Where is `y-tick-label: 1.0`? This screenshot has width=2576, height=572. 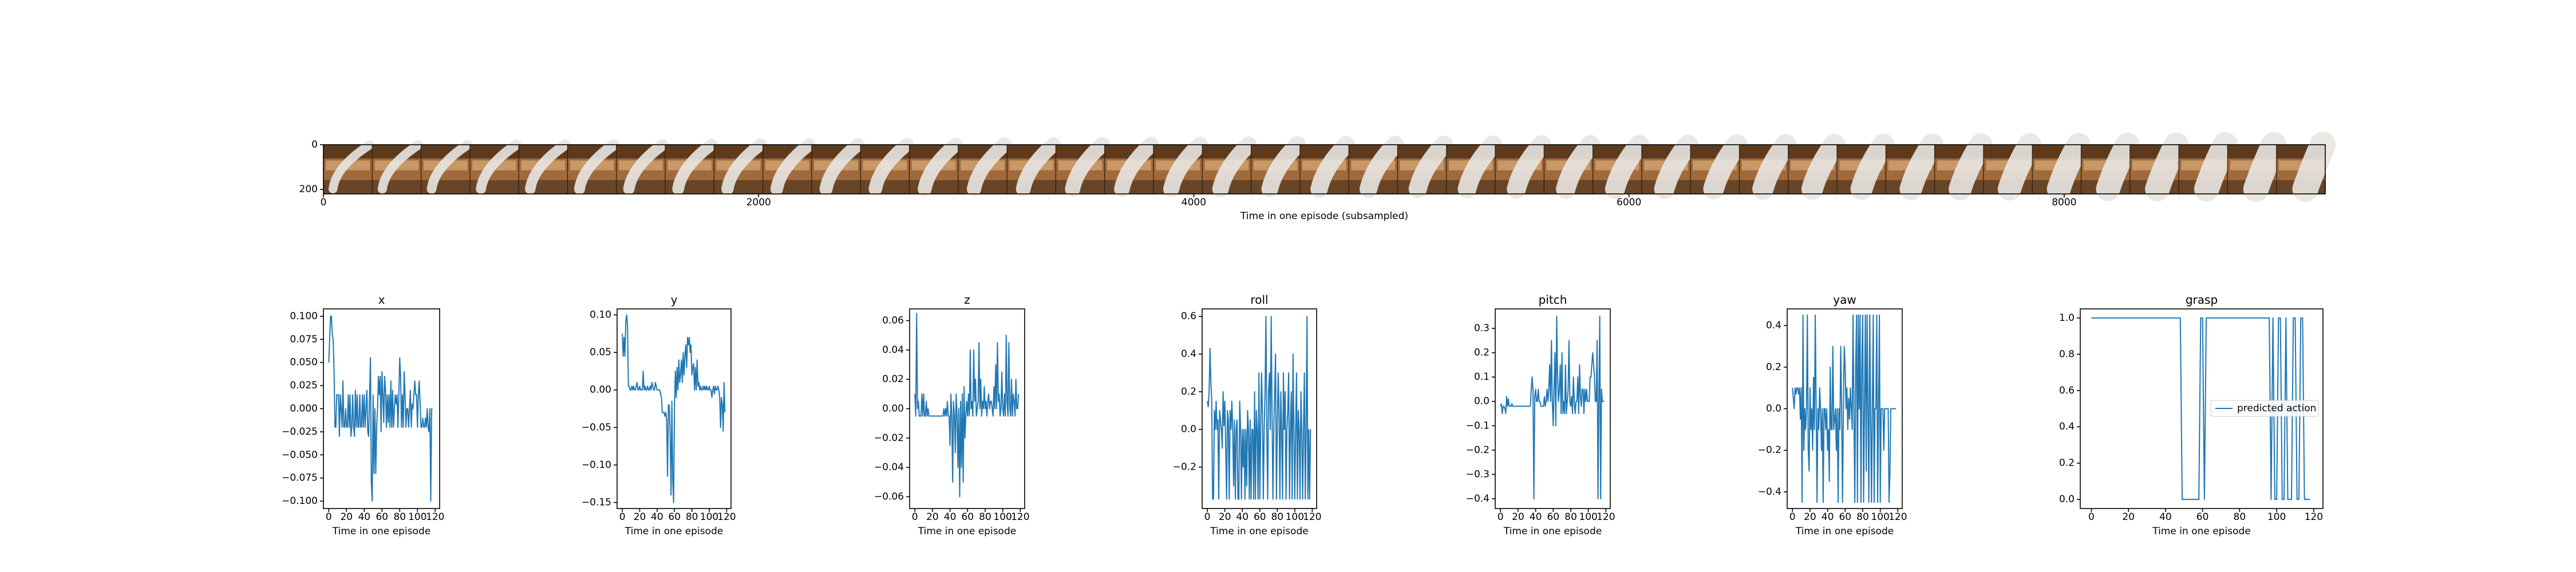 y-tick-label: 1.0 is located at coordinates (2067, 318).